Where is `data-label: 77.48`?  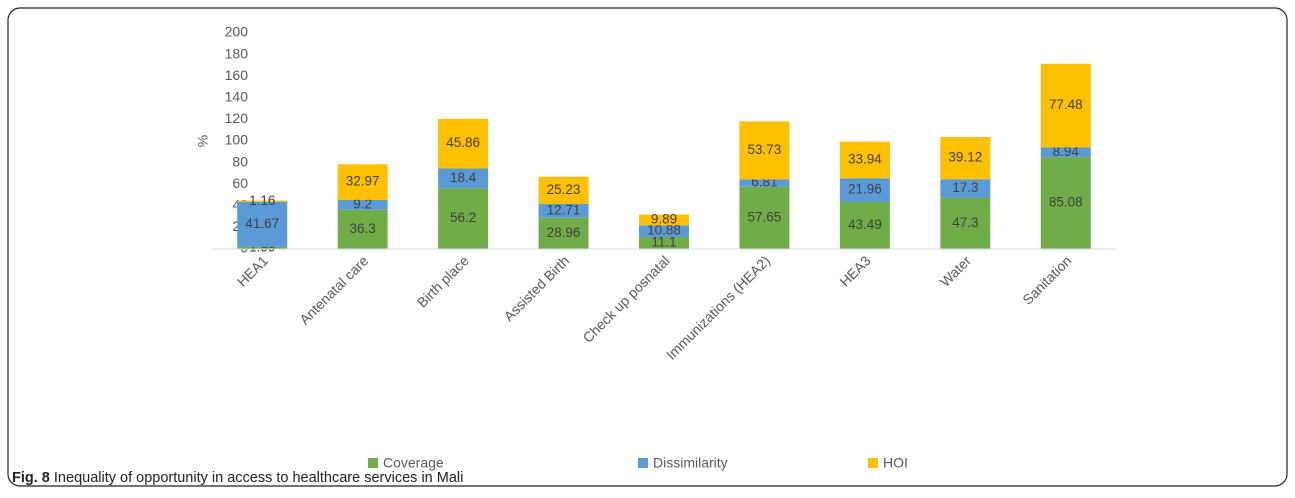 data-label: 77.48 is located at coordinates (1066, 104).